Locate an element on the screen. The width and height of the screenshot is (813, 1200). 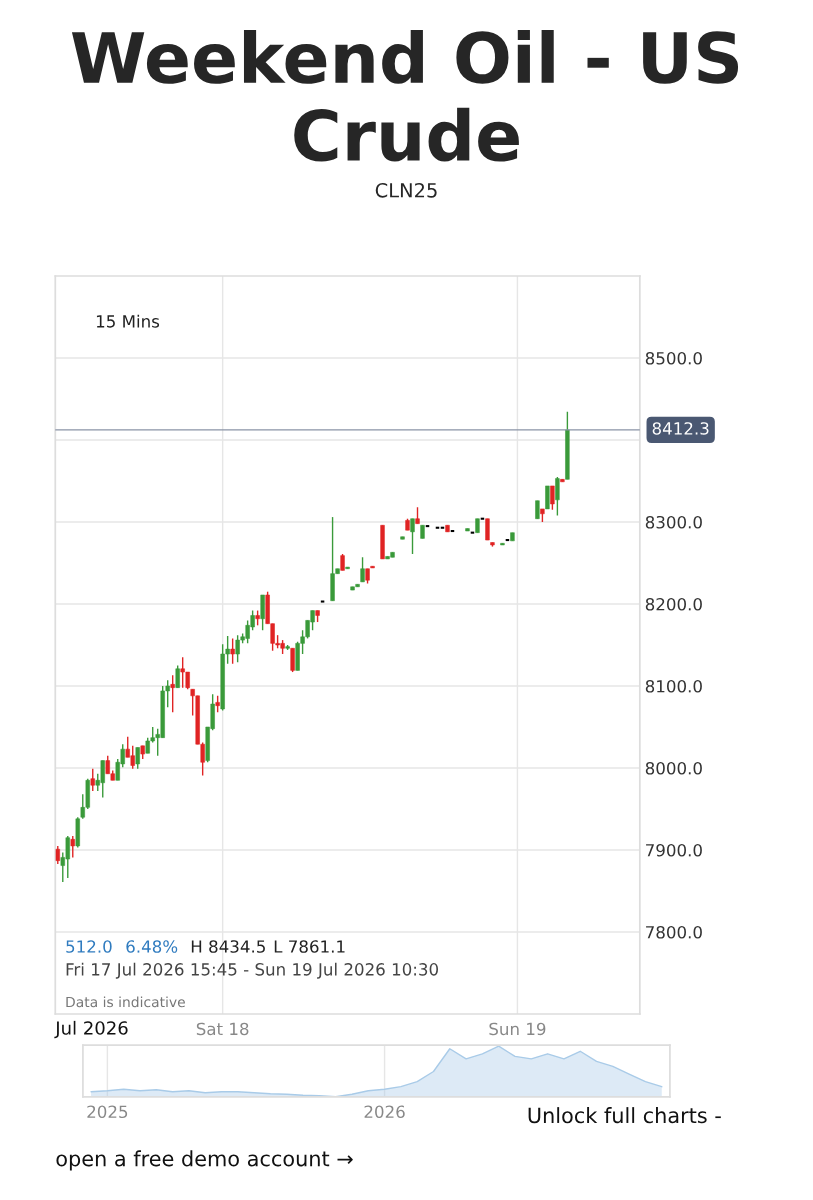
chart-subtitle: CLN25 is located at coordinates (406, 190).